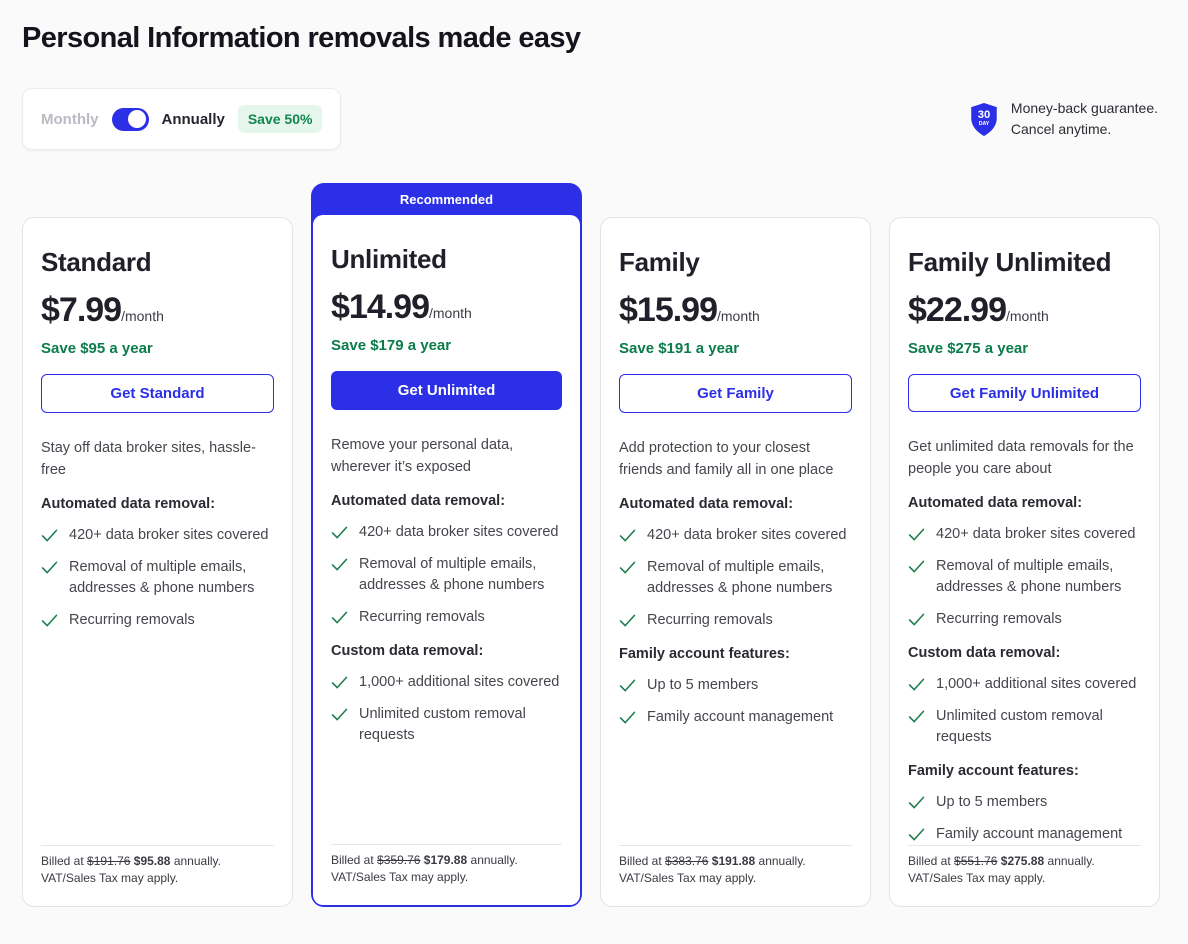 The image size is (1188, 944). What do you see at coordinates (984, 115) in the screenshot?
I see `svg-text: 30` at bounding box center [984, 115].